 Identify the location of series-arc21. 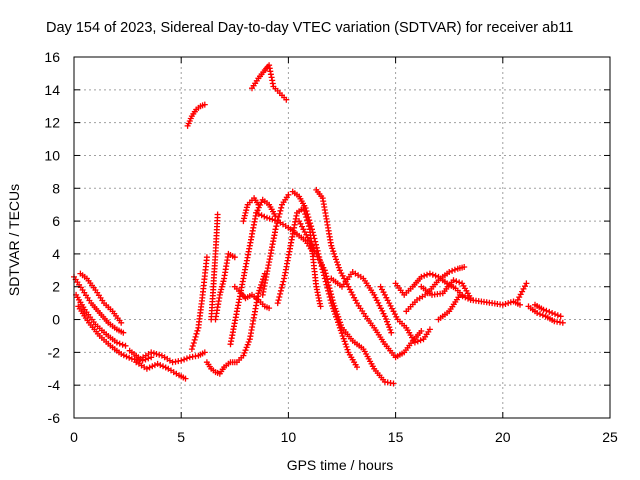
(369, 273).